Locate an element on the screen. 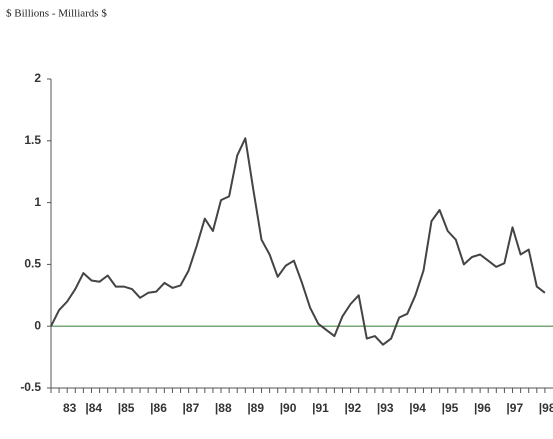  x-tick-label: |88 is located at coordinates (223, 408).